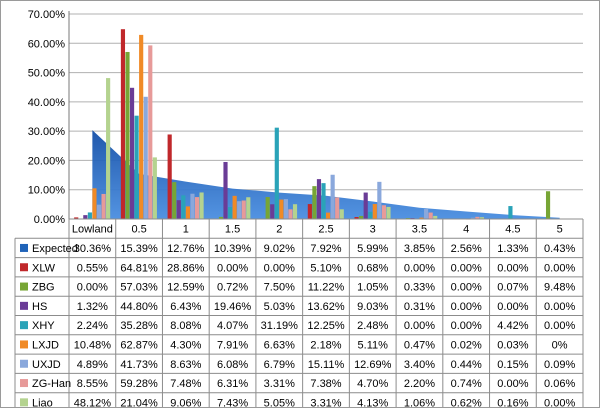 The width and height of the screenshot is (600, 408). I want to click on data-label: 4.13%, so click(372, 402).